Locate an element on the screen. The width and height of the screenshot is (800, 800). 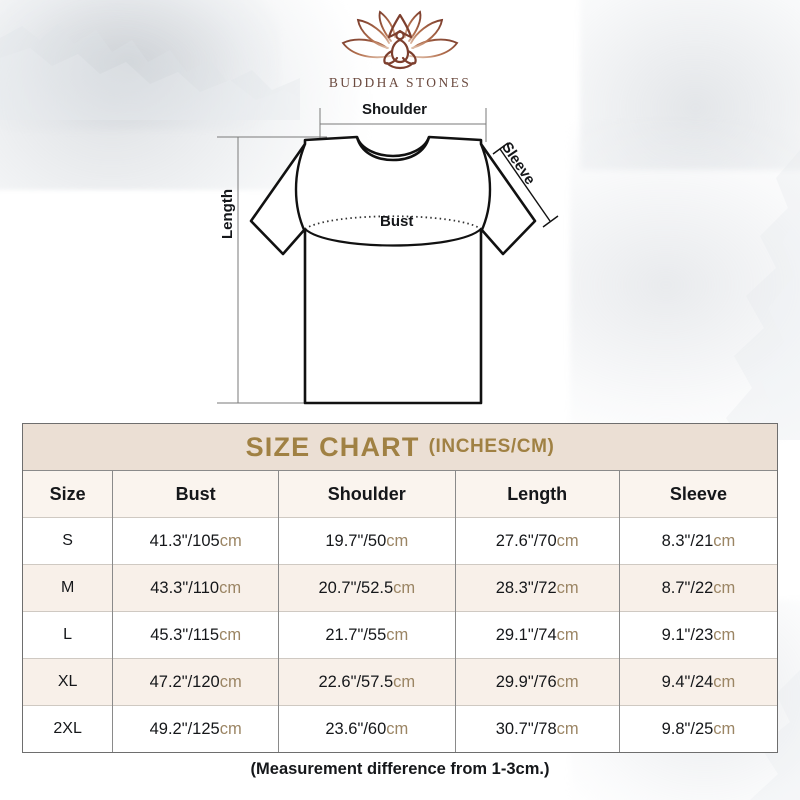
column-header-shoulder: Shoulder is located at coordinates (367, 494).